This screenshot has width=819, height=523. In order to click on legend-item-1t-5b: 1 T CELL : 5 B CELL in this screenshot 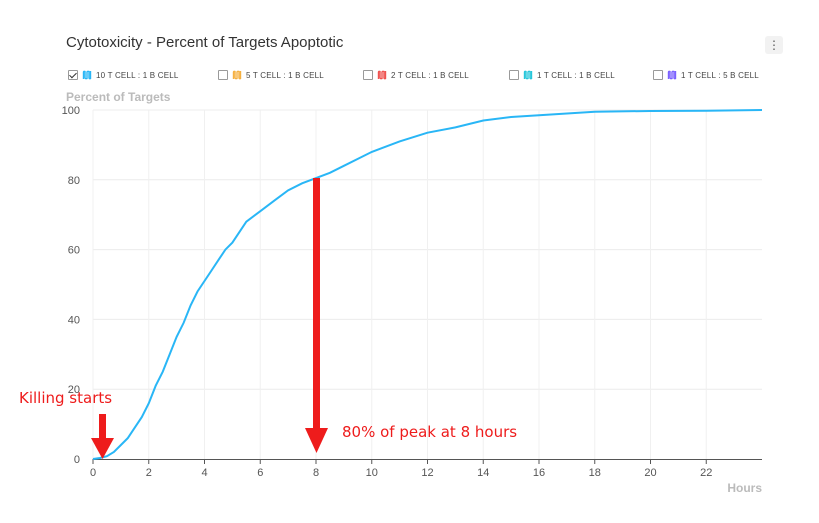, I will do `click(706, 75)`.